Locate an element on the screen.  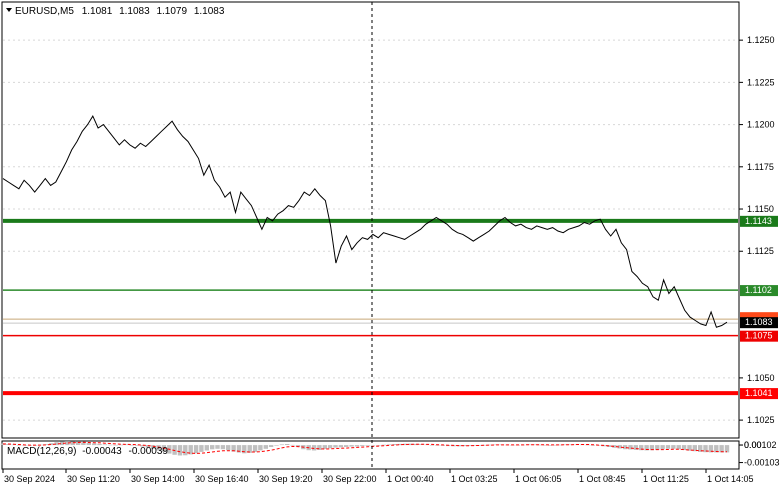
level-label-3: 1.1041 is located at coordinates (759, 393).